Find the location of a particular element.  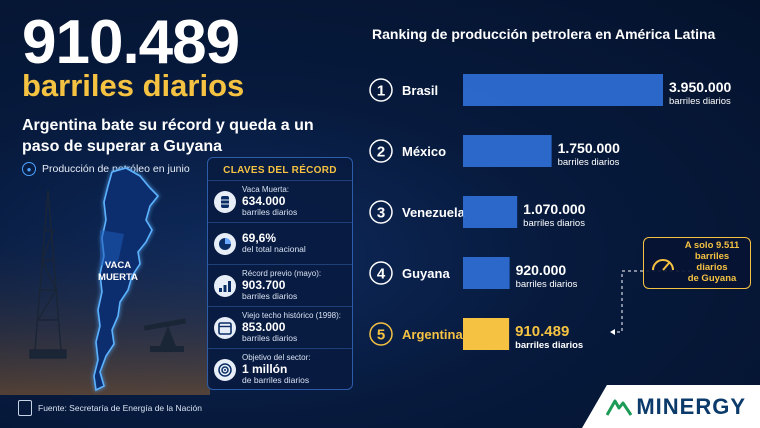

minergy-logo: MINERGY is located at coordinates (671, 406).